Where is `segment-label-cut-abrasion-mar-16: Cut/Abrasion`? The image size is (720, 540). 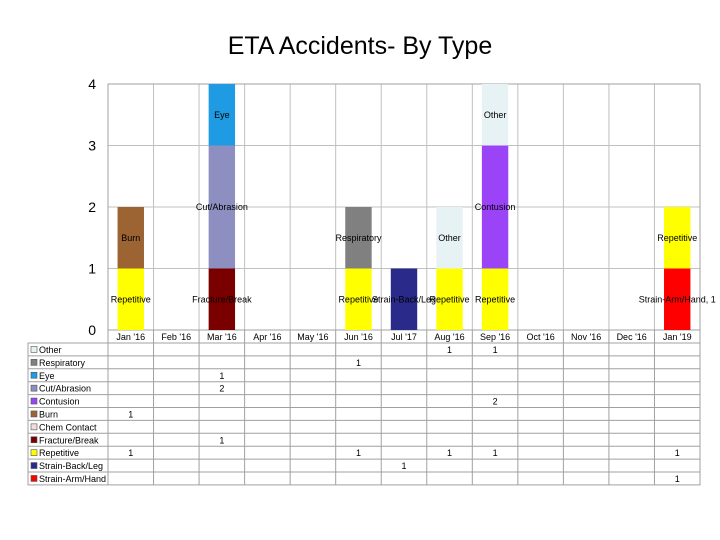 segment-label-cut-abrasion-mar-16: Cut/Abrasion is located at coordinates (222, 207).